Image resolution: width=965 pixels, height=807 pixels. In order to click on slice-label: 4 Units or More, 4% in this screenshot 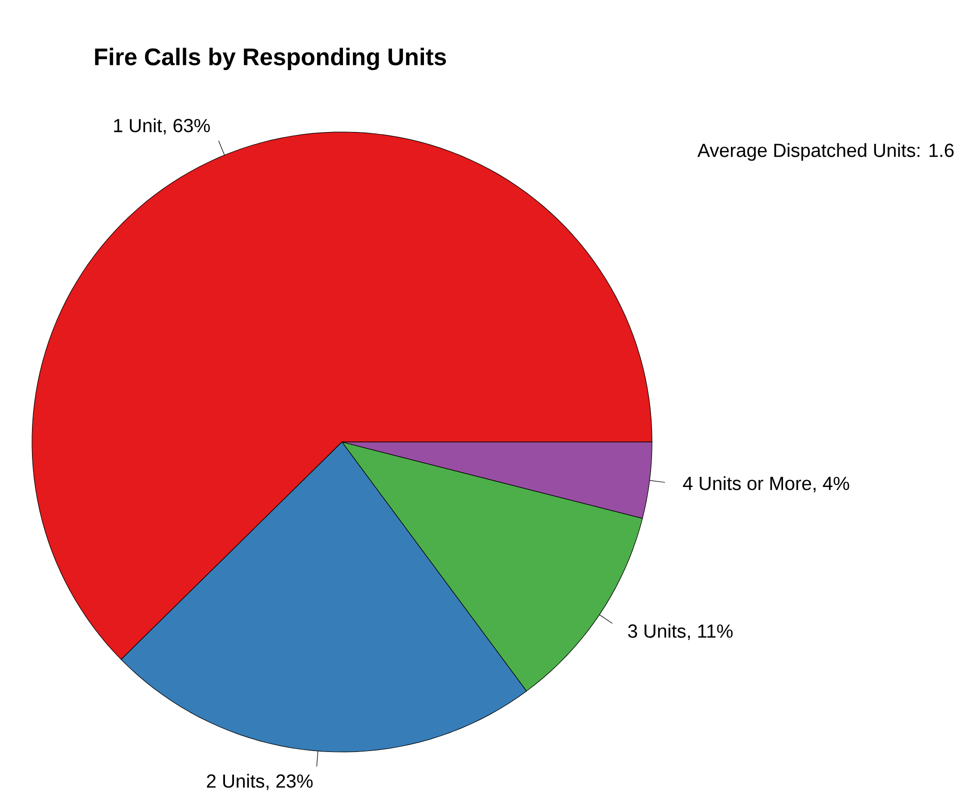, I will do `click(766, 484)`.